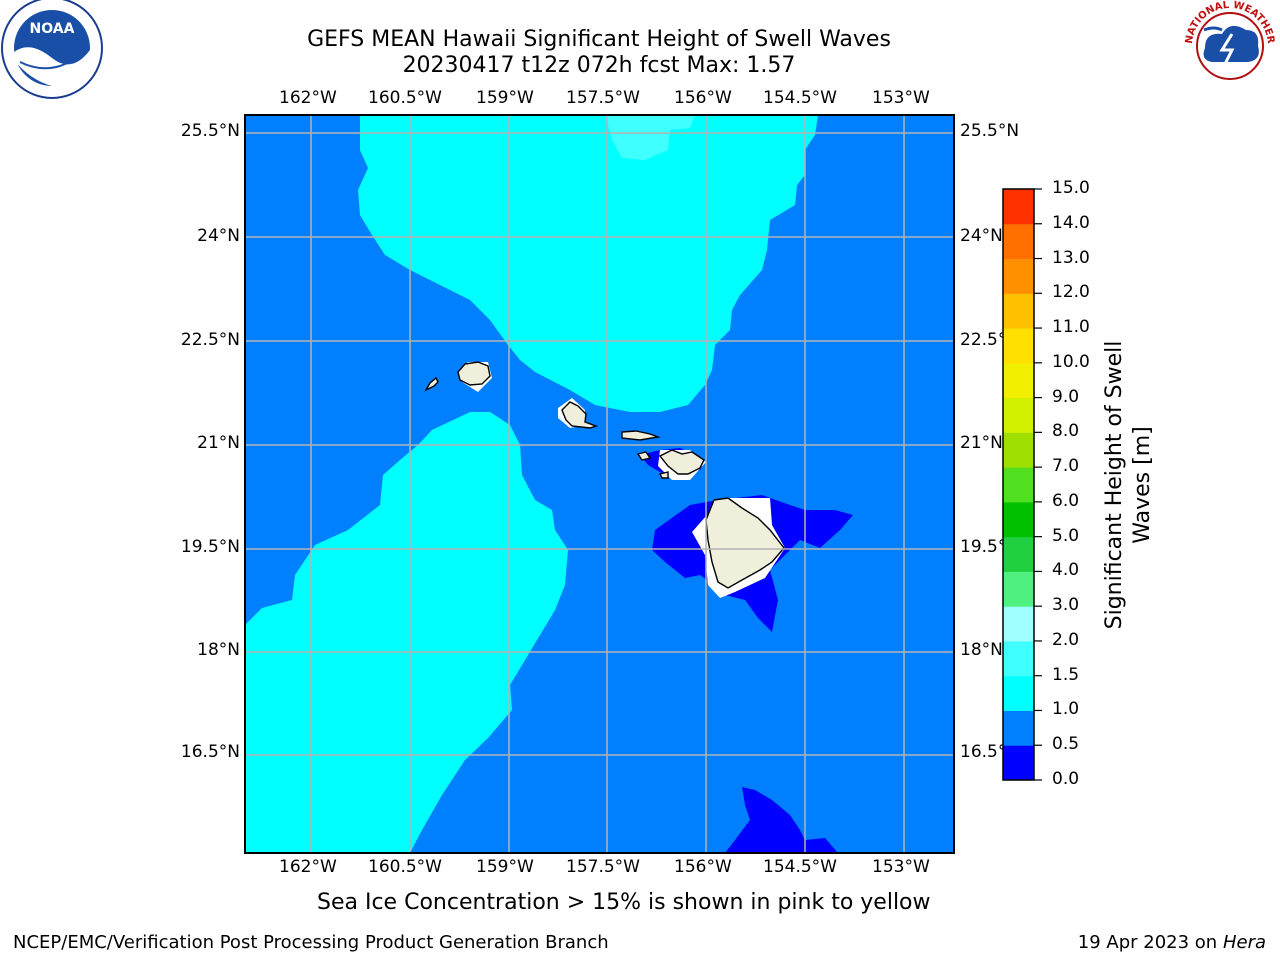 This screenshot has height=960, width=1280. What do you see at coordinates (650, 137) in the screenshot?
I see `swell-zone-north-lighter` at bounding box center [650, 137].